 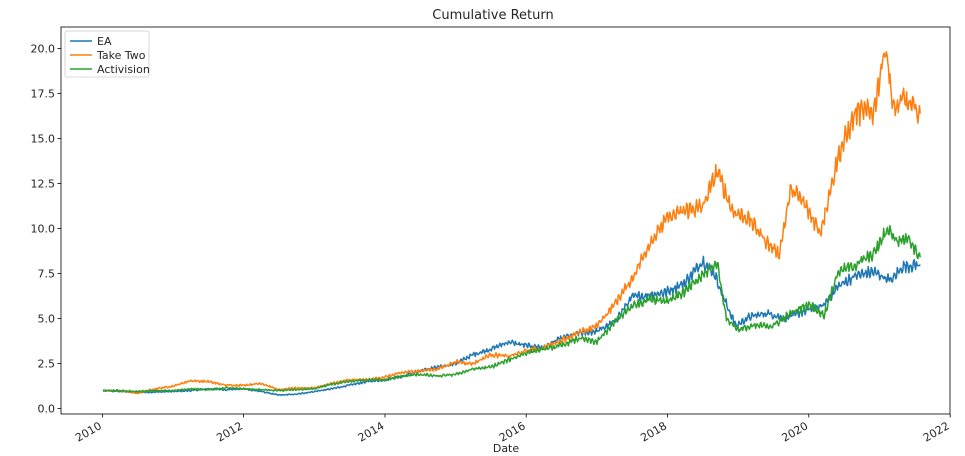 What do you see at coordinates (512, 431) in the screenshot?
I see `x-tick-label: 2016` at bounding box center [512, 431].